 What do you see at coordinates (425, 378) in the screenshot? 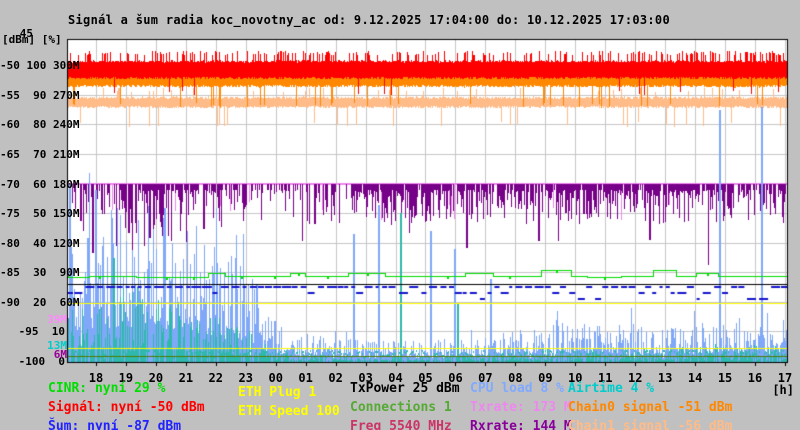
I see `hour-label: 05` at bounding box center [425, 378].